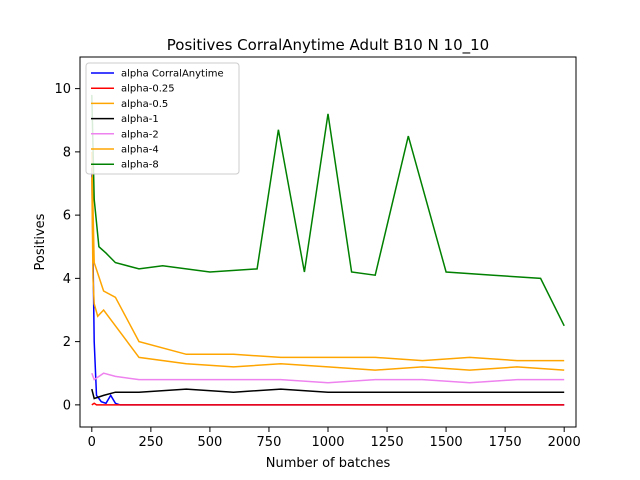 The image size is (640, 480). I want to click on x-tick-label-3: 750, so click(269, 442).